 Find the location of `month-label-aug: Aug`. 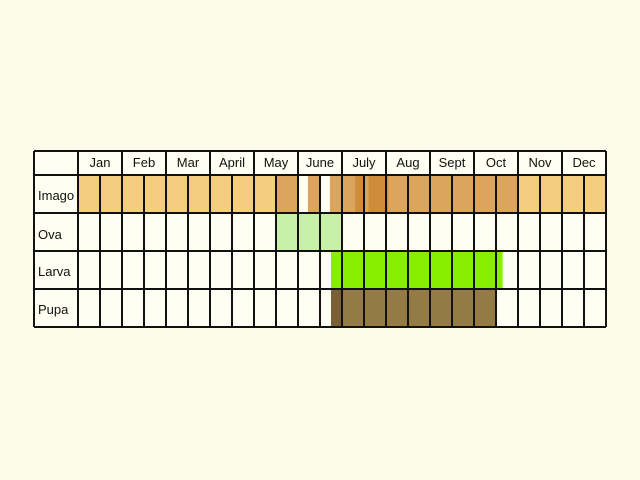

month-label-aug: Aug is located at coordinates (407, 162).